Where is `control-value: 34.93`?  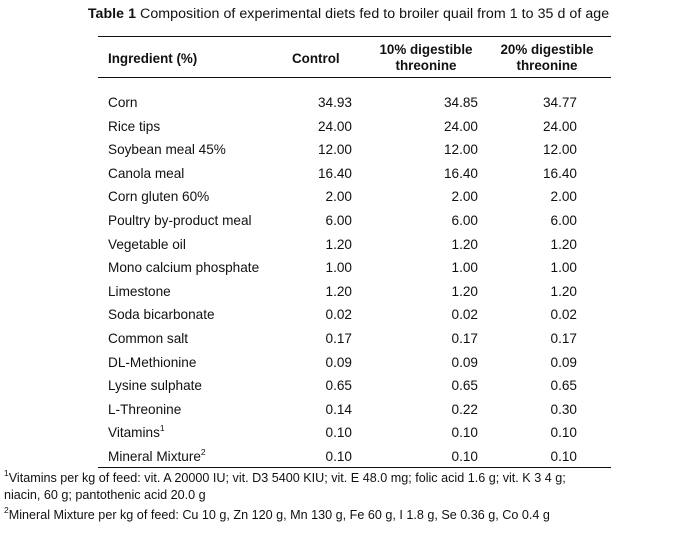
control-value: 34.93 is located at coordinates (334, 102).